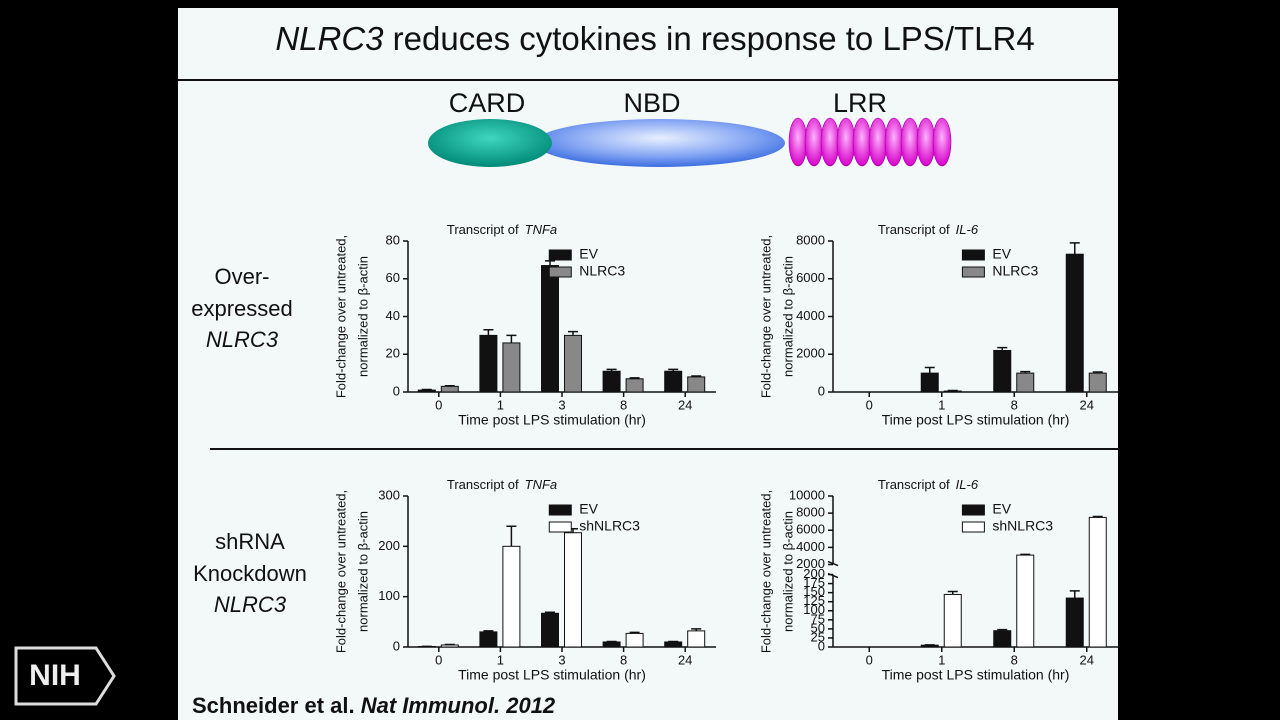 The width and height of the screenshot is (1280, 720). Describe the element at coordinates (941, 404) in the screenshot. I see `x-tick-label: 1` at that location.